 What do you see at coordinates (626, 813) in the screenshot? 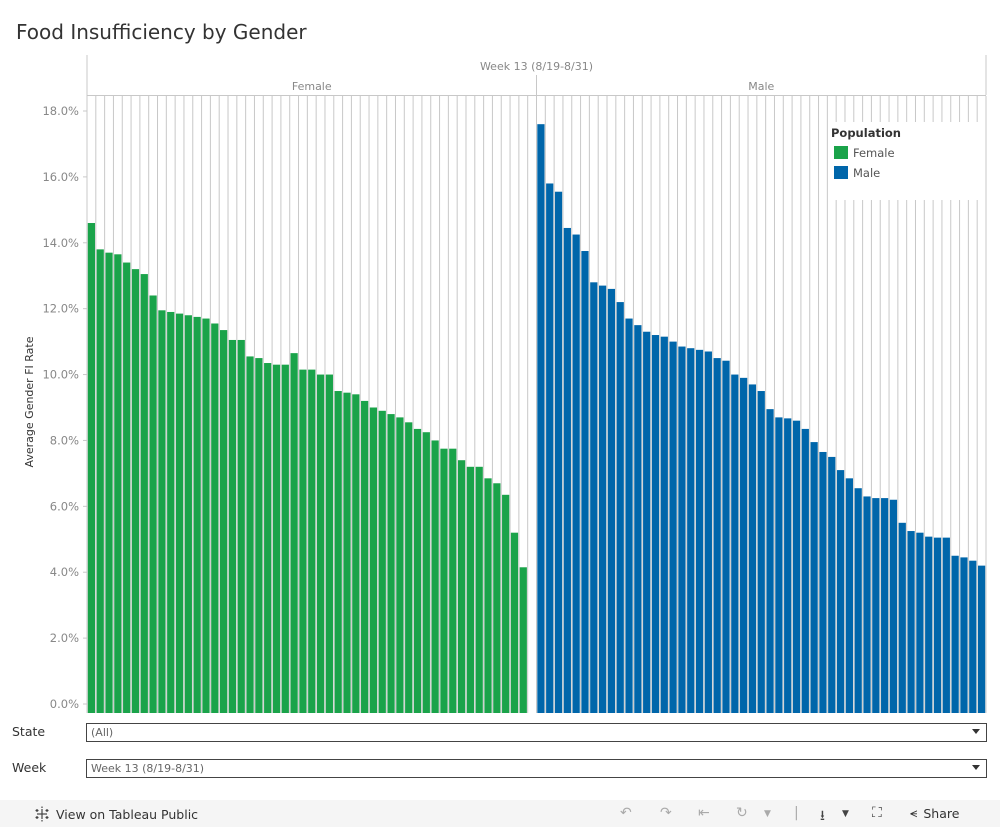
I see `undo-icon: ↶` at bounding box center [626, 813].